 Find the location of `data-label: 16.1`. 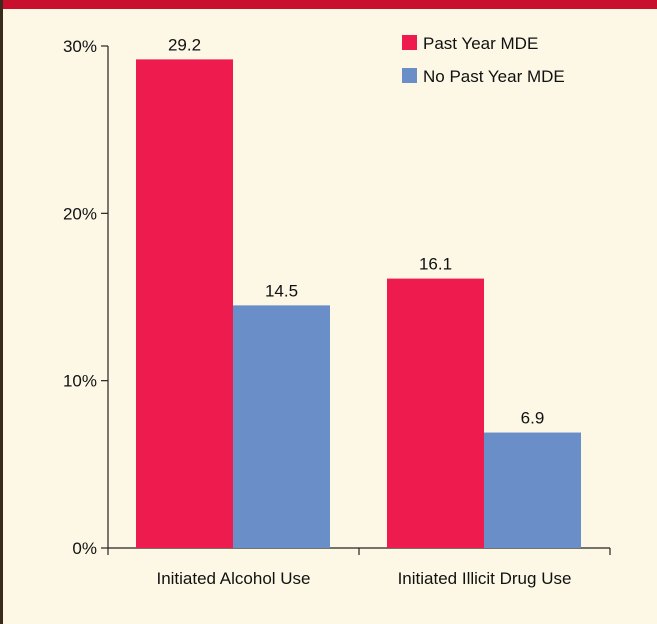

data-label: 16.1 is located at coordinates (435, 264).